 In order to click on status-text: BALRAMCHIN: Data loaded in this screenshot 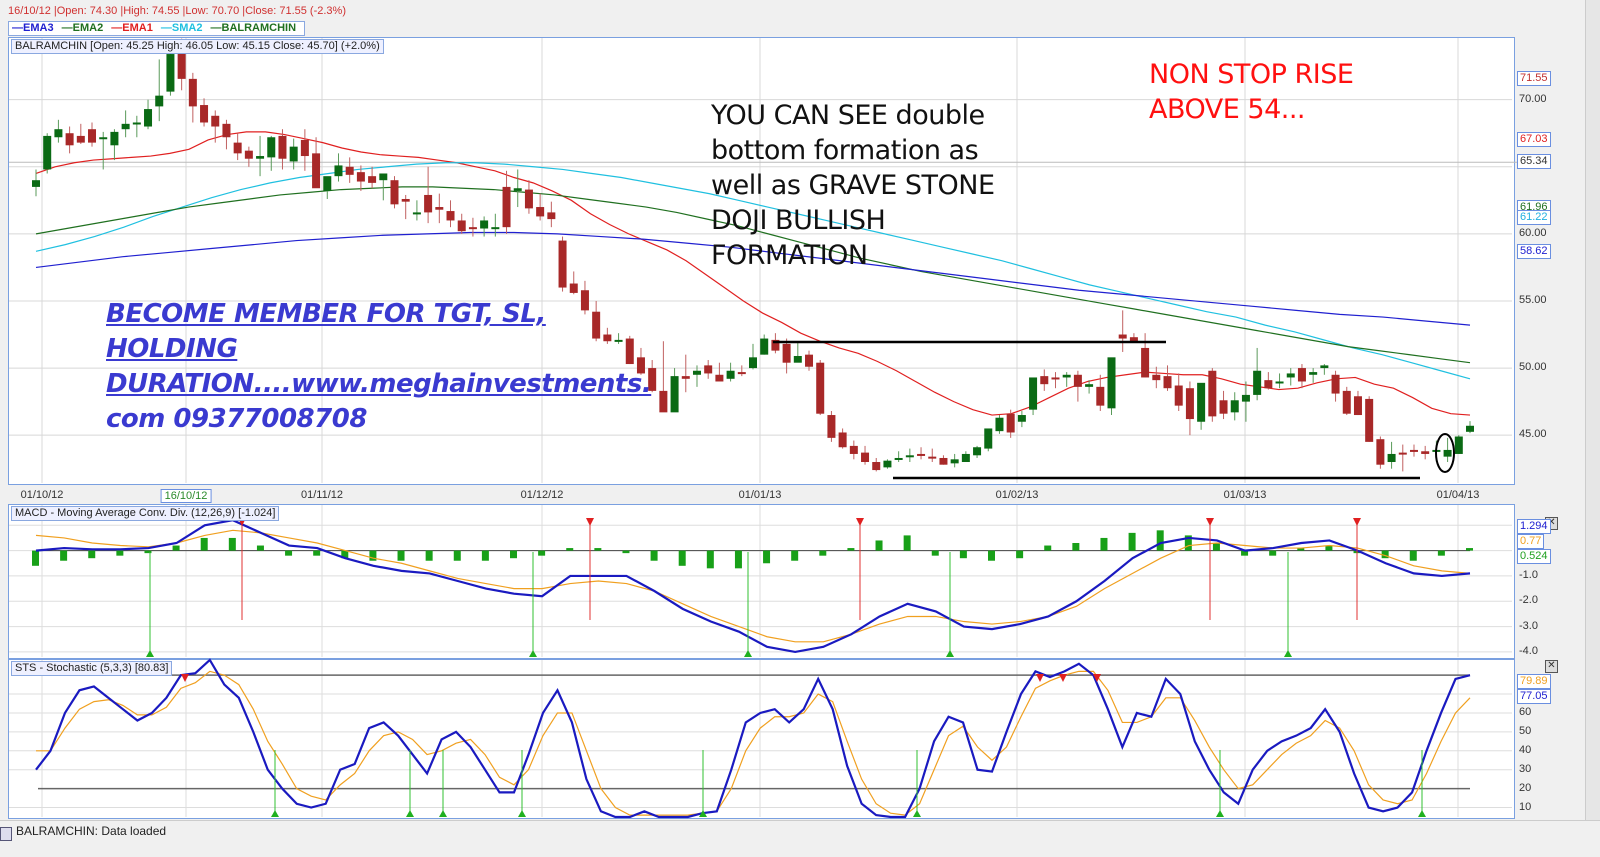, I will do `click(91, 831)`.